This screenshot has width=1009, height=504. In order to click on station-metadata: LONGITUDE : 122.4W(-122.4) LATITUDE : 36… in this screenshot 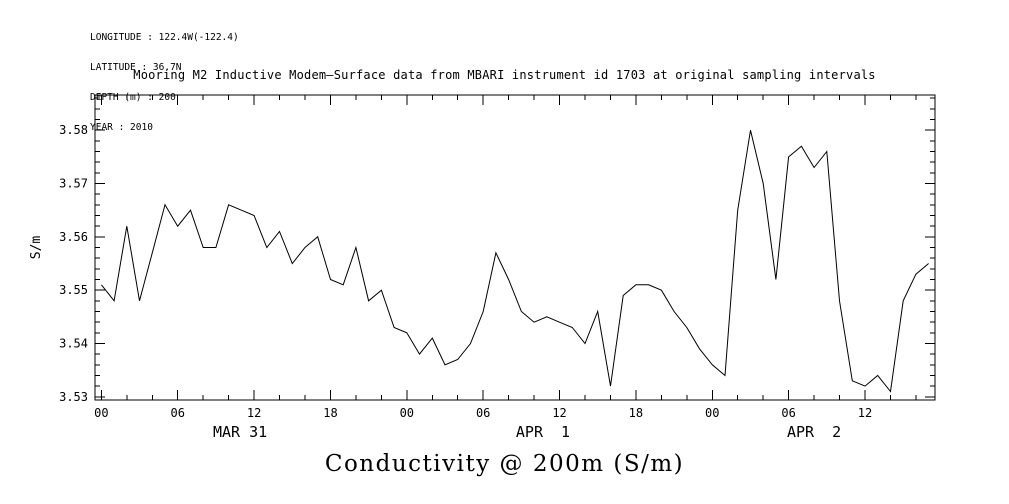, I will do `click(164, 83)`.